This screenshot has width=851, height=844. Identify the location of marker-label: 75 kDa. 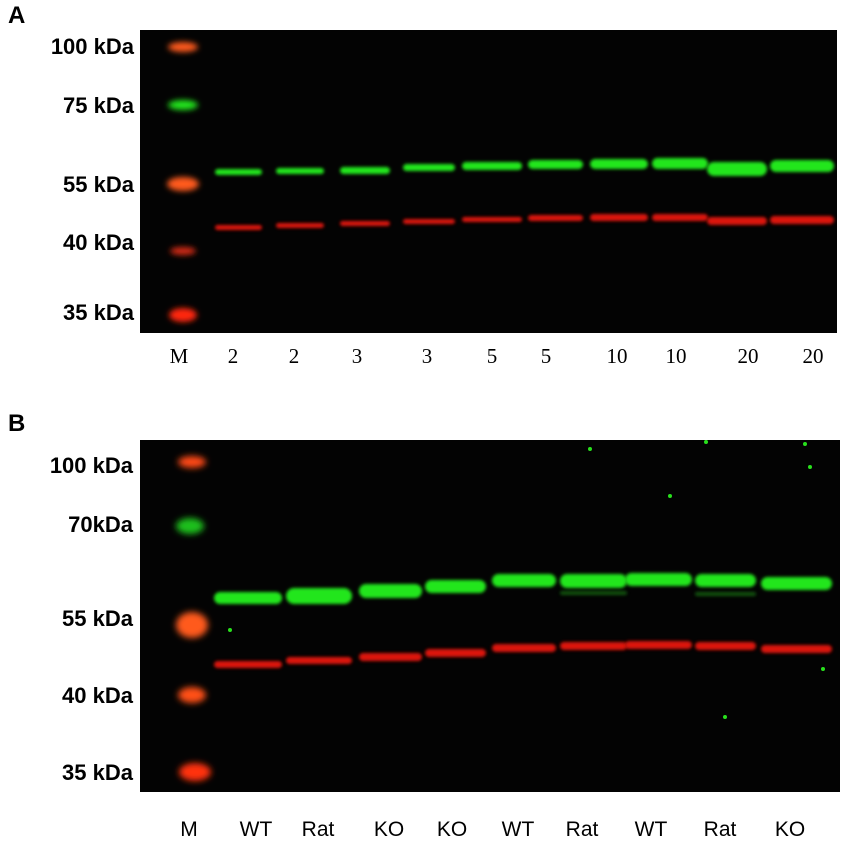
(98, 105).